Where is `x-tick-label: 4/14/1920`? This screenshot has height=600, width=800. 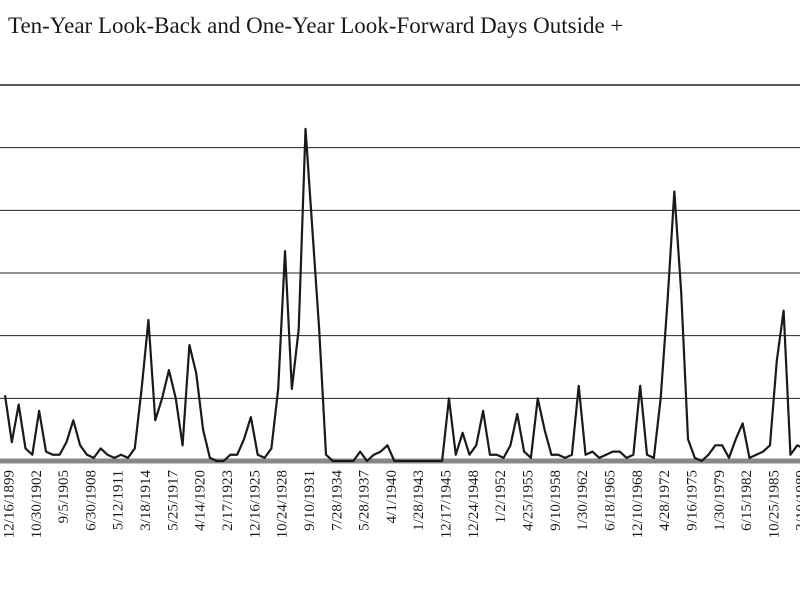 x-tick-label: 4/14/1920 is located at coordinates (201, 500).